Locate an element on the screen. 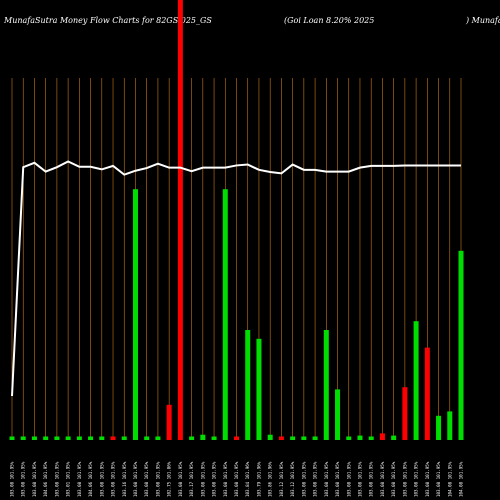  chart-site-name: ) MunafaSutra.co is located at coordinates (482, 20).